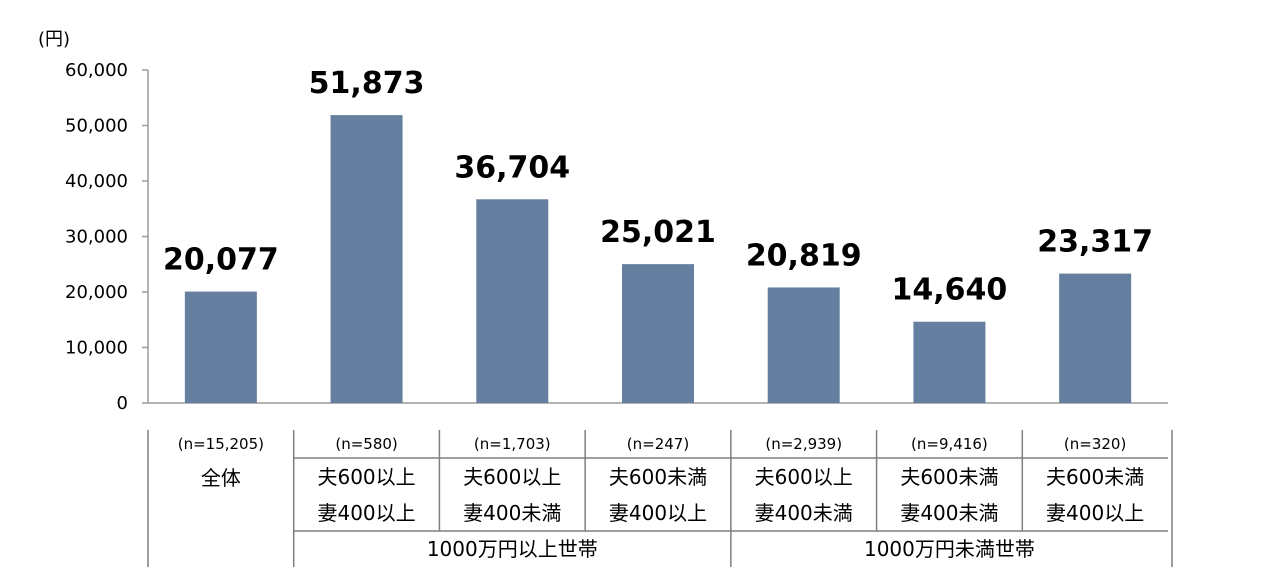  I want to click on group-label: 1000万円以上世帯, so click(512, 549).